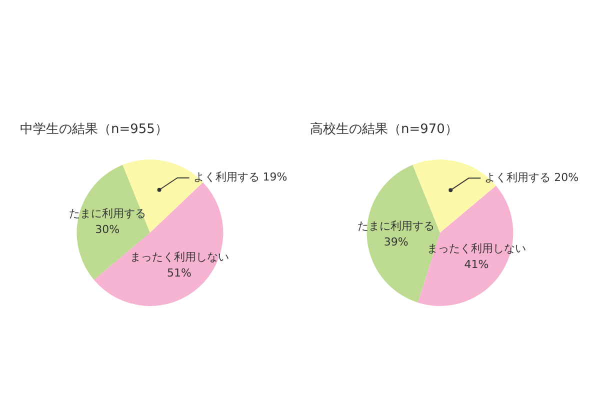 This screenshot has height=400, width=610. I want to click on chart-title: 中学生の結果（n=955）, so click(94, 130).